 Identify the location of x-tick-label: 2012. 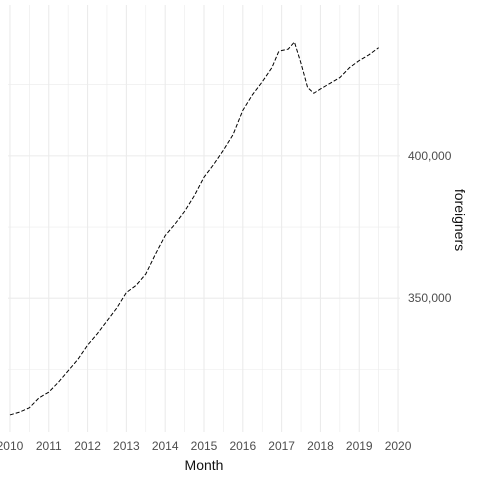
(87, 446).